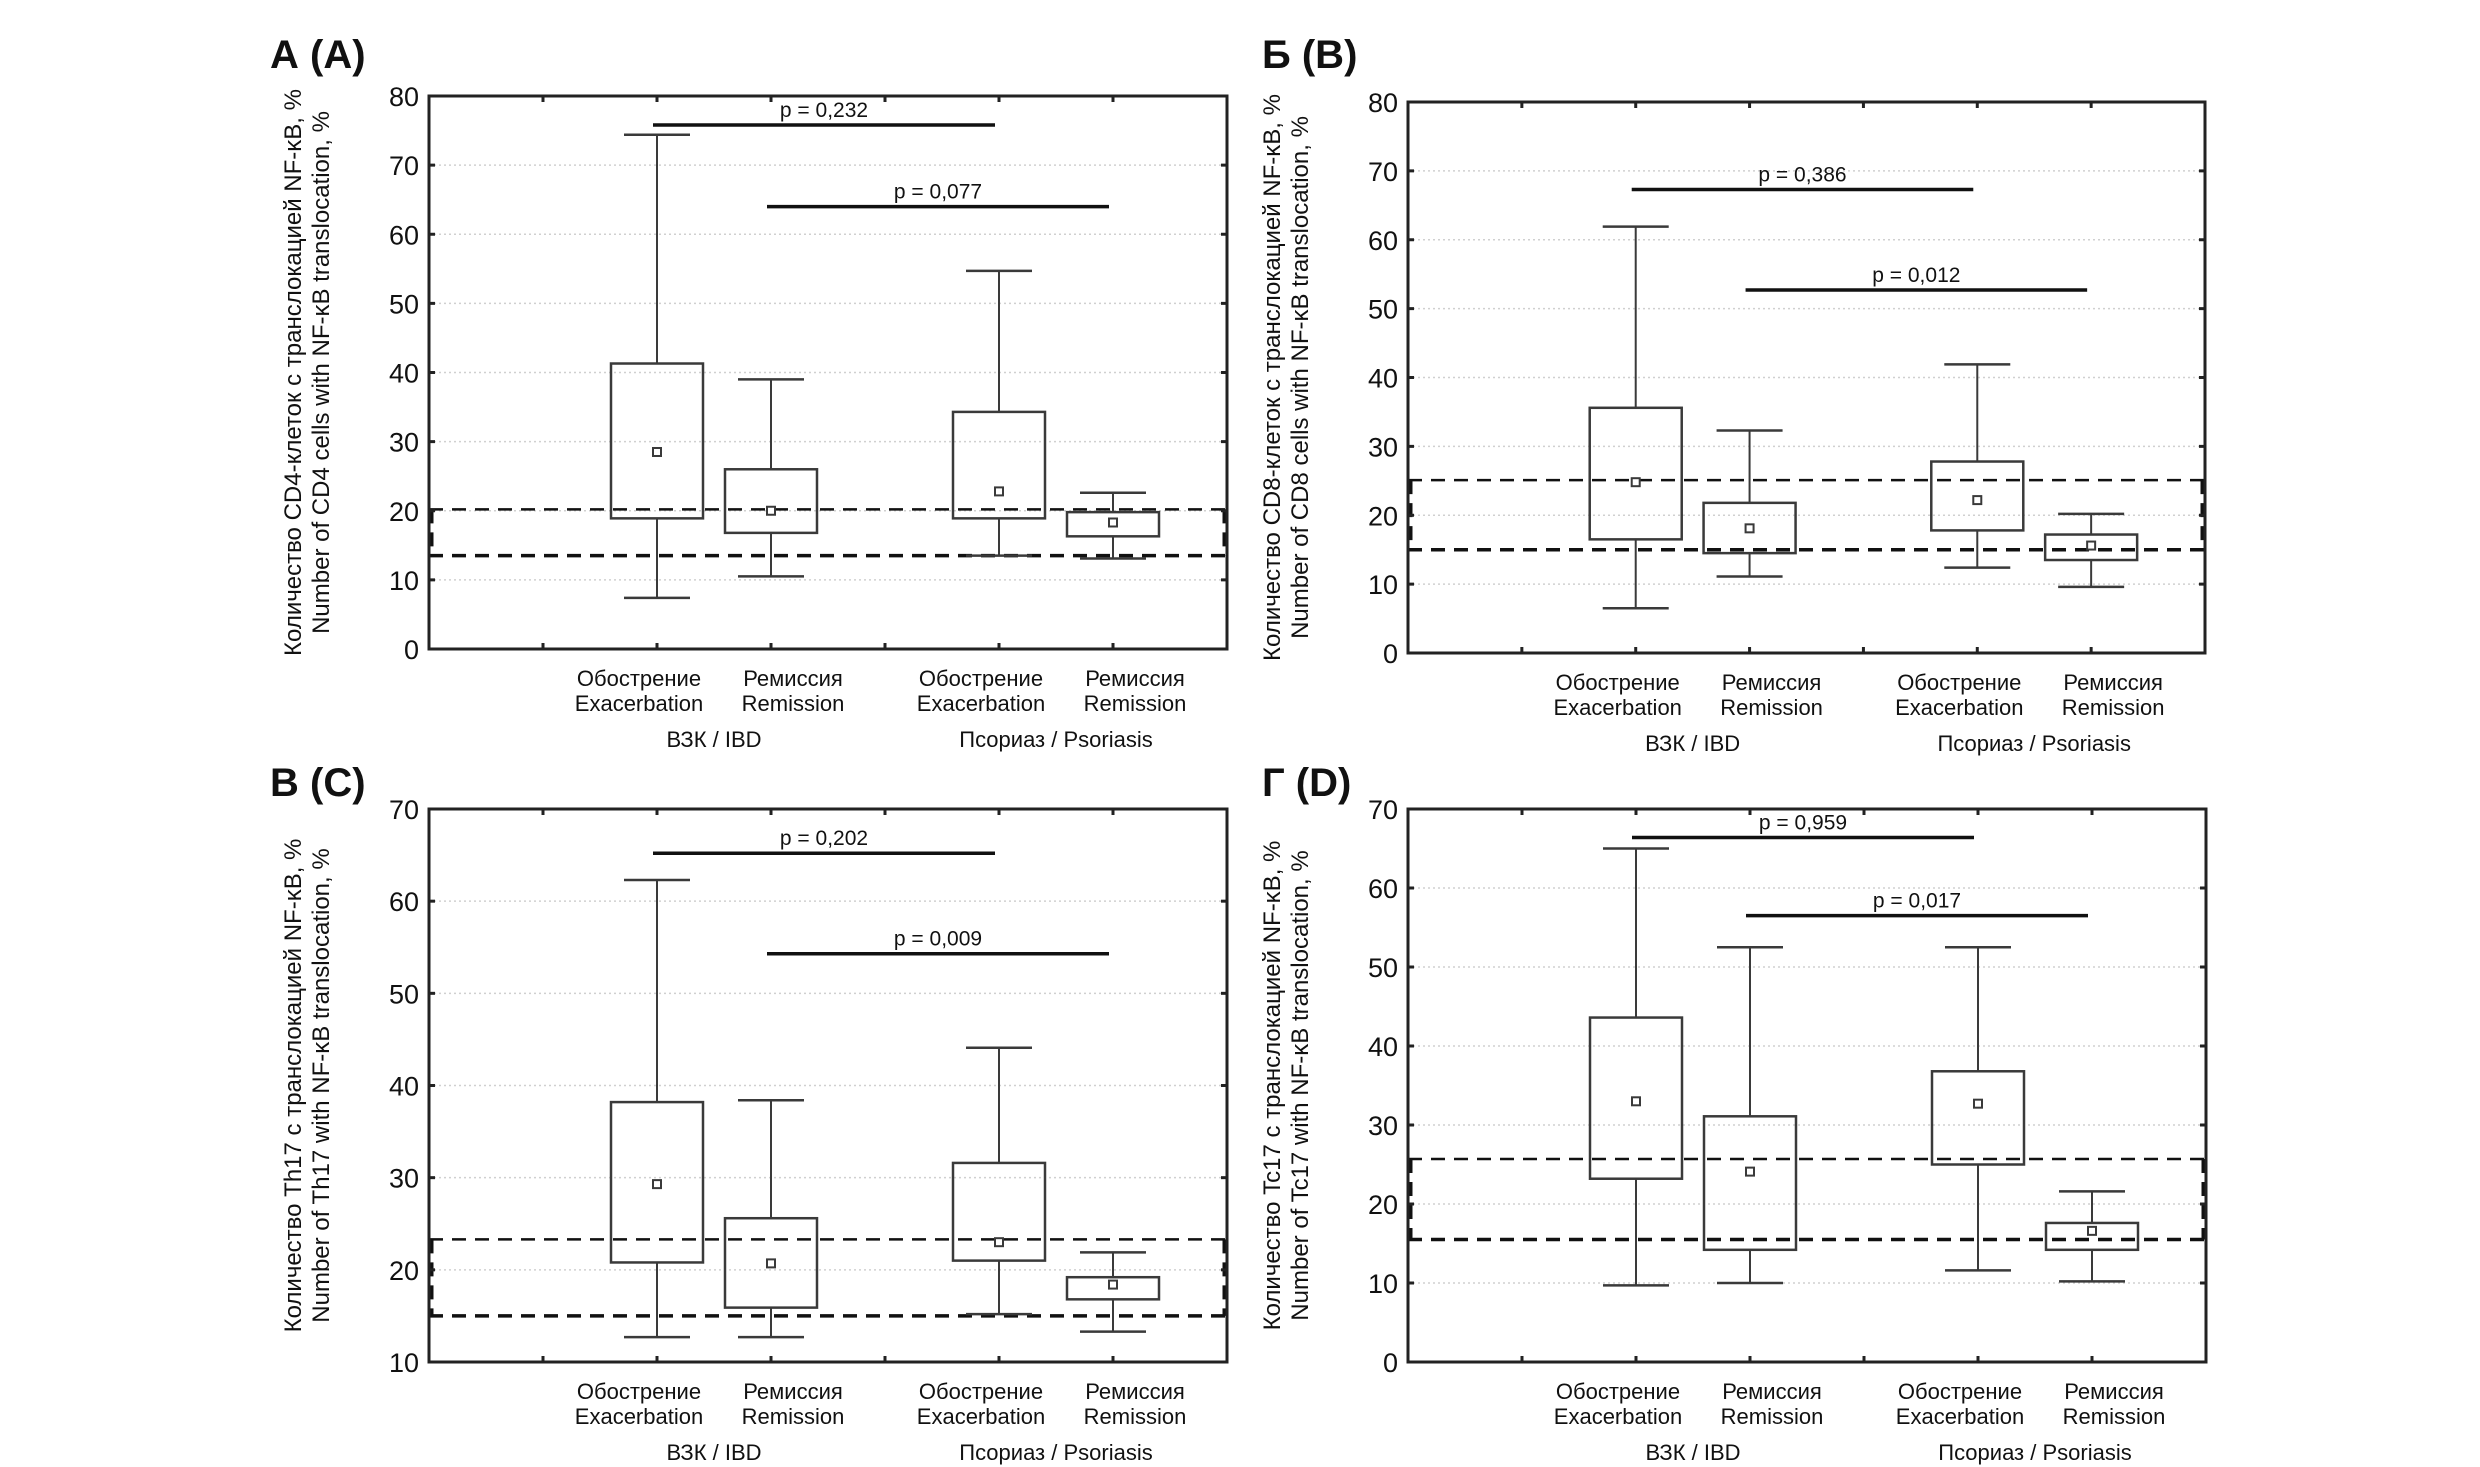  What do you see at coordinates (1383, 103) in the screenshot?
I see `y-tick-label: 80` at bounding box center [1383, 103].